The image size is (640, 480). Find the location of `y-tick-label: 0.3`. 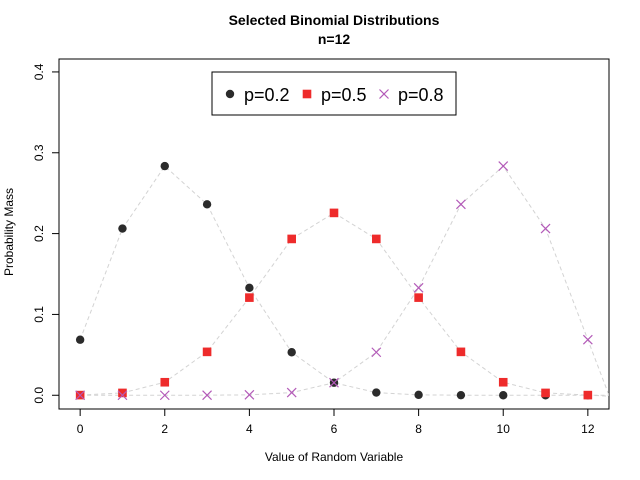

y-tick-label: 0.3 is located at coordinates (39, 152).